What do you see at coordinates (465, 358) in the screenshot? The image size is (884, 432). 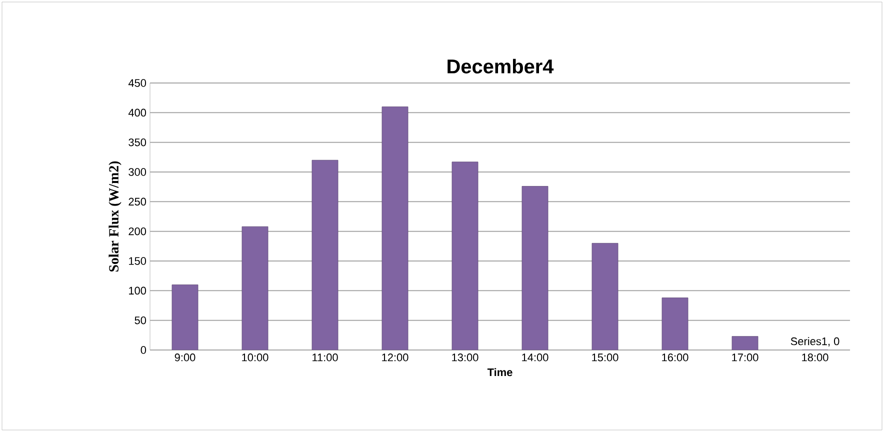 I see `x-tick-label: 13:00` at bounding box center [465, 358].